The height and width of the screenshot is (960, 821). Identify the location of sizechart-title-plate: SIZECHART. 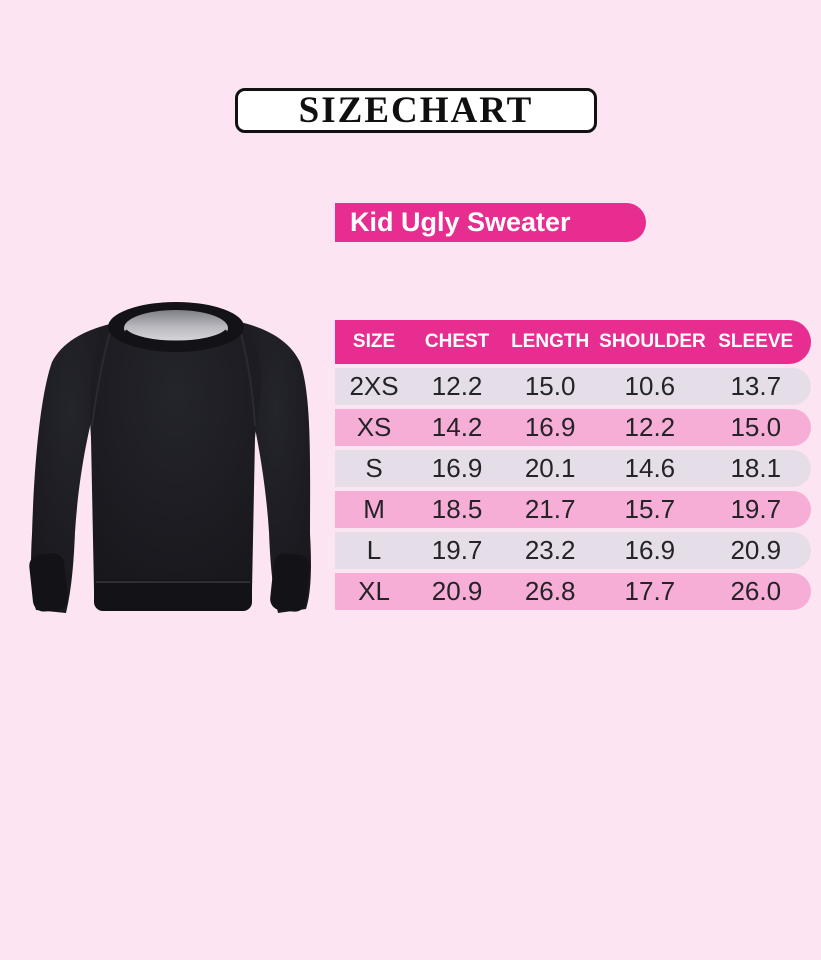
(416, 110).